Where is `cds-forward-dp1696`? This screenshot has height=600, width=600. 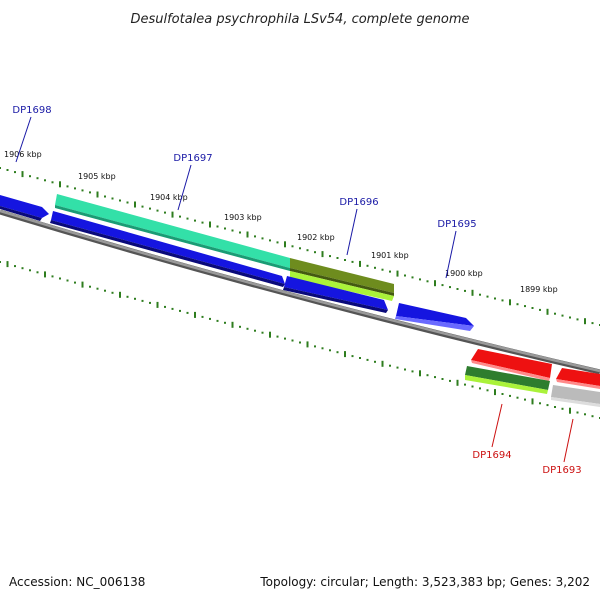 cds-forward-dp1696 is located at coordinates (335, 294).